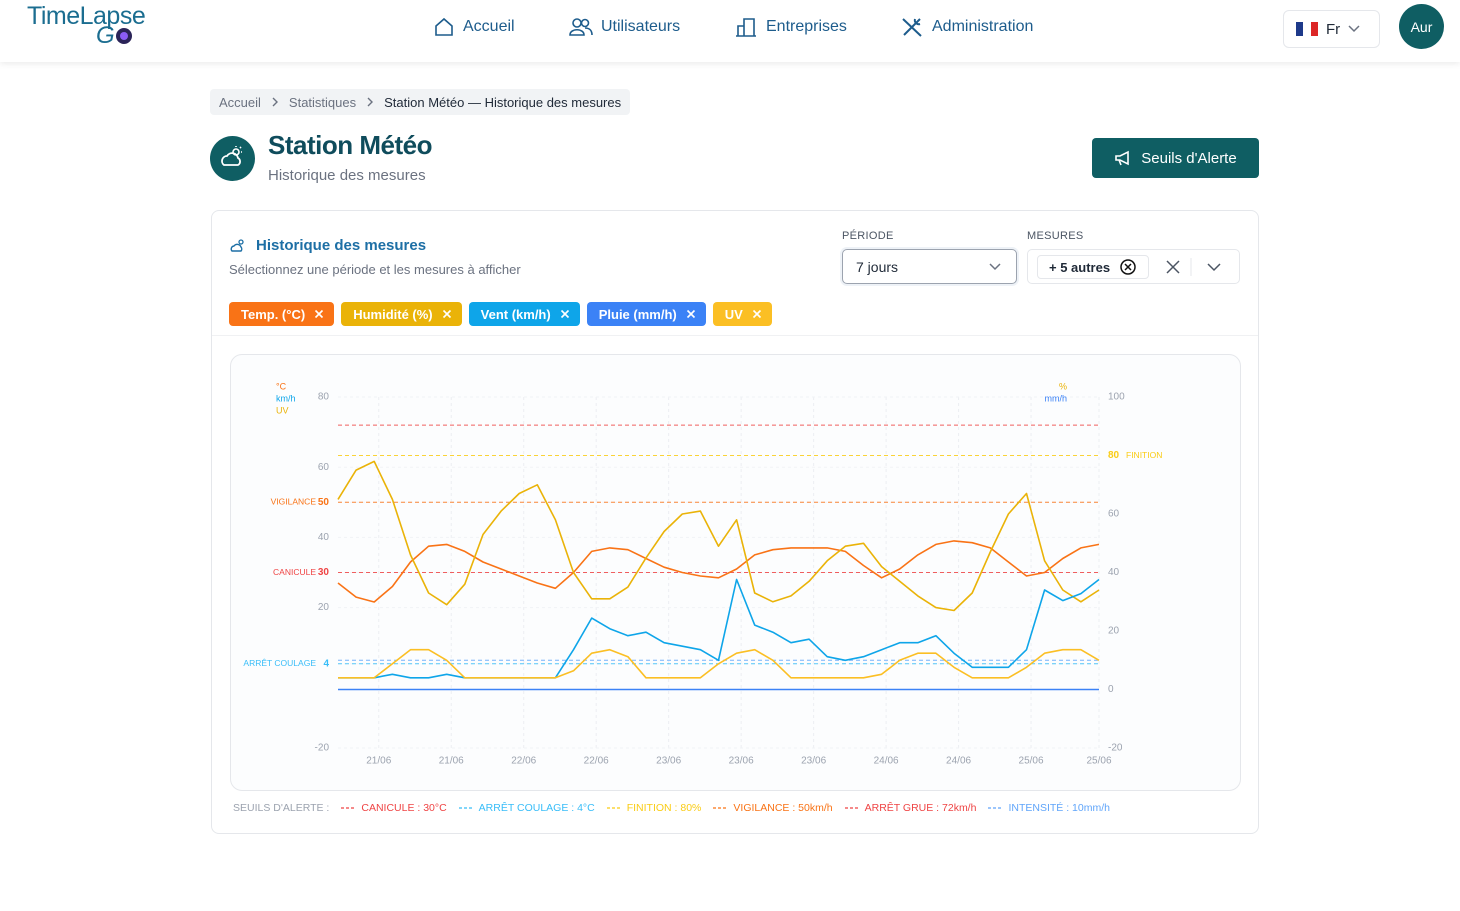  What do you see at coordinates (324, 537) in the screenshot?
I see `y-tick-label: 40` at bounding box center [324, 537].